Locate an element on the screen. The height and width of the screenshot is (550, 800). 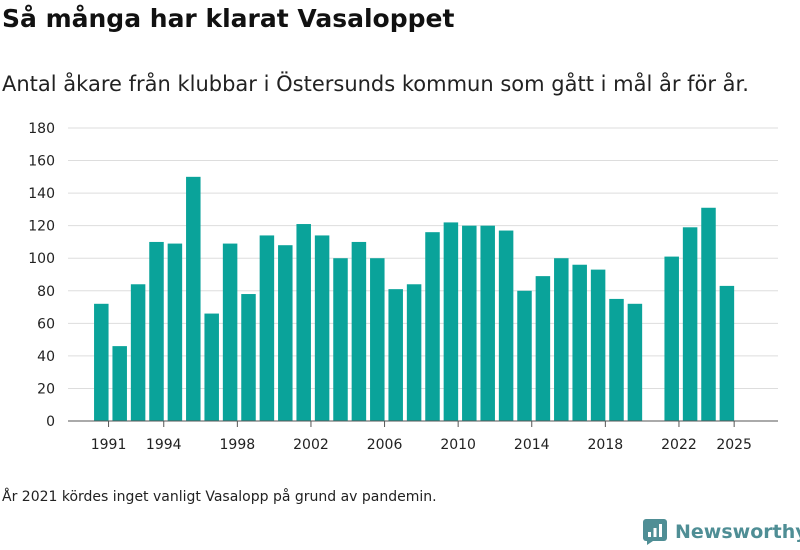
bar-2019 is located at coordinates (616, 359).